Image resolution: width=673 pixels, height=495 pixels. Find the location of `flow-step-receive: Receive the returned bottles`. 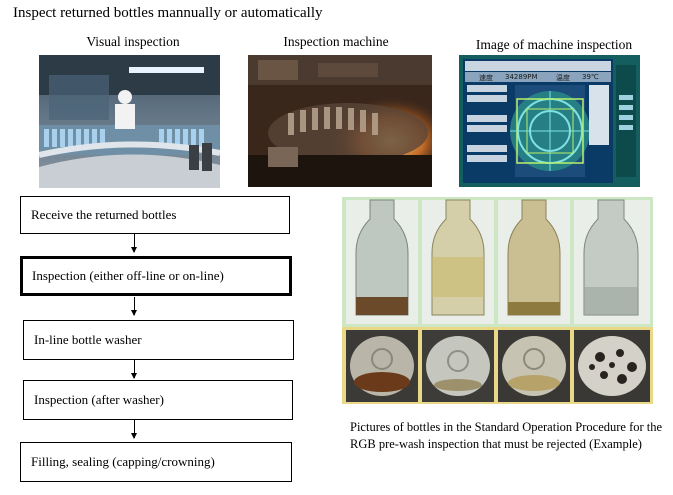

flow-step-receive: Receive the returned bottles is located at coordinates (155, 215).